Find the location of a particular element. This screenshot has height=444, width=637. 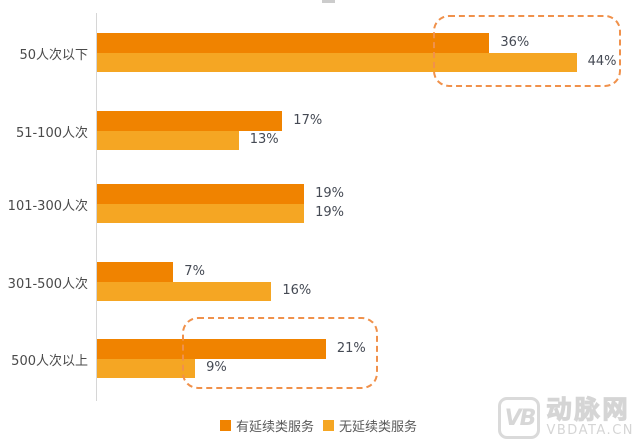

highlight-box-bottom is located at coordinates (280, 353).